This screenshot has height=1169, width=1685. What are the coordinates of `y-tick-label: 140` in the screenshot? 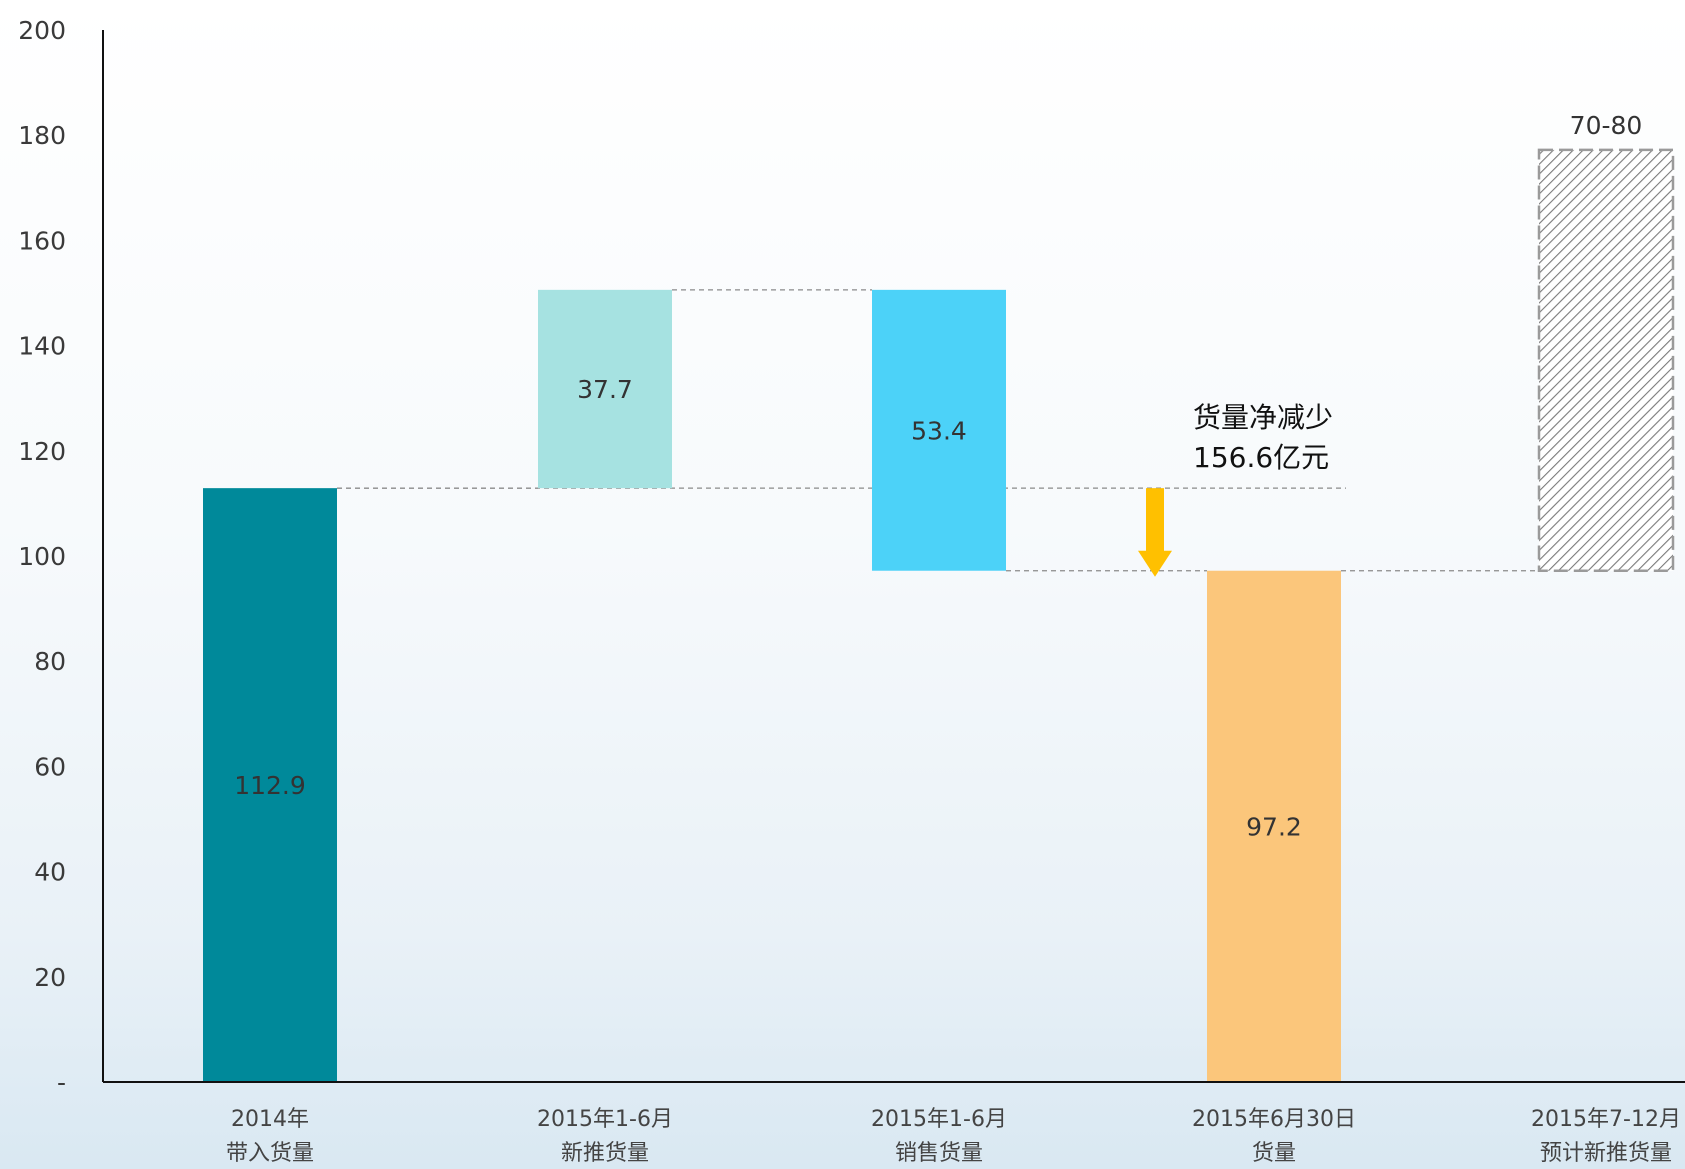 It's located at (42, 346).